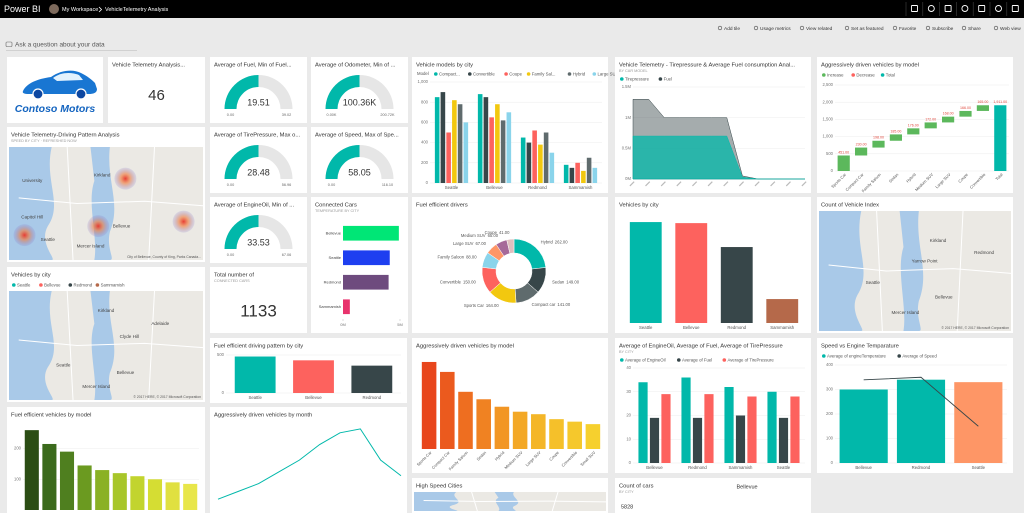 The width and height of the screenshot is (1024, 513). Describe the element at coordinates (469, 281) in the screenshot. I see `data-label-value: 150.00` at that location.